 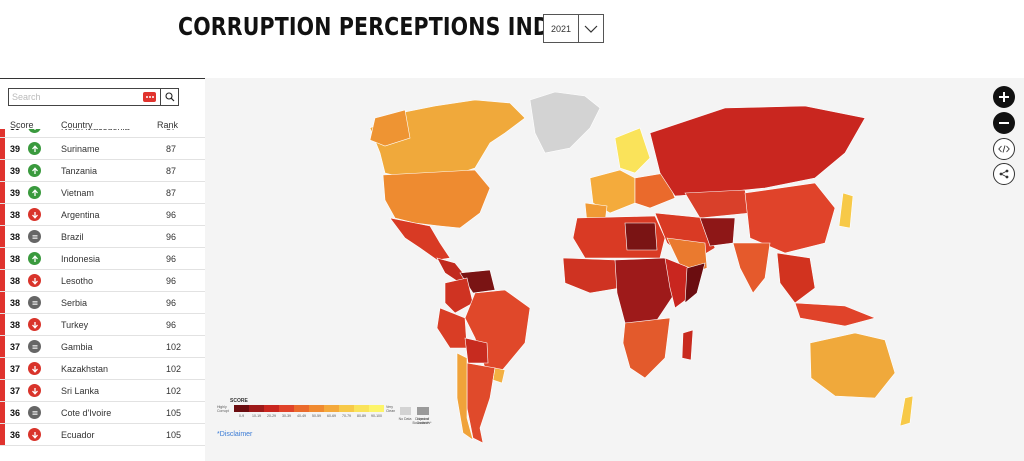 What do you see at coordinates (102, 193) in the screenshot?
I see `table-row: 39 Vietnam 87` at bounding box center [102, 193].